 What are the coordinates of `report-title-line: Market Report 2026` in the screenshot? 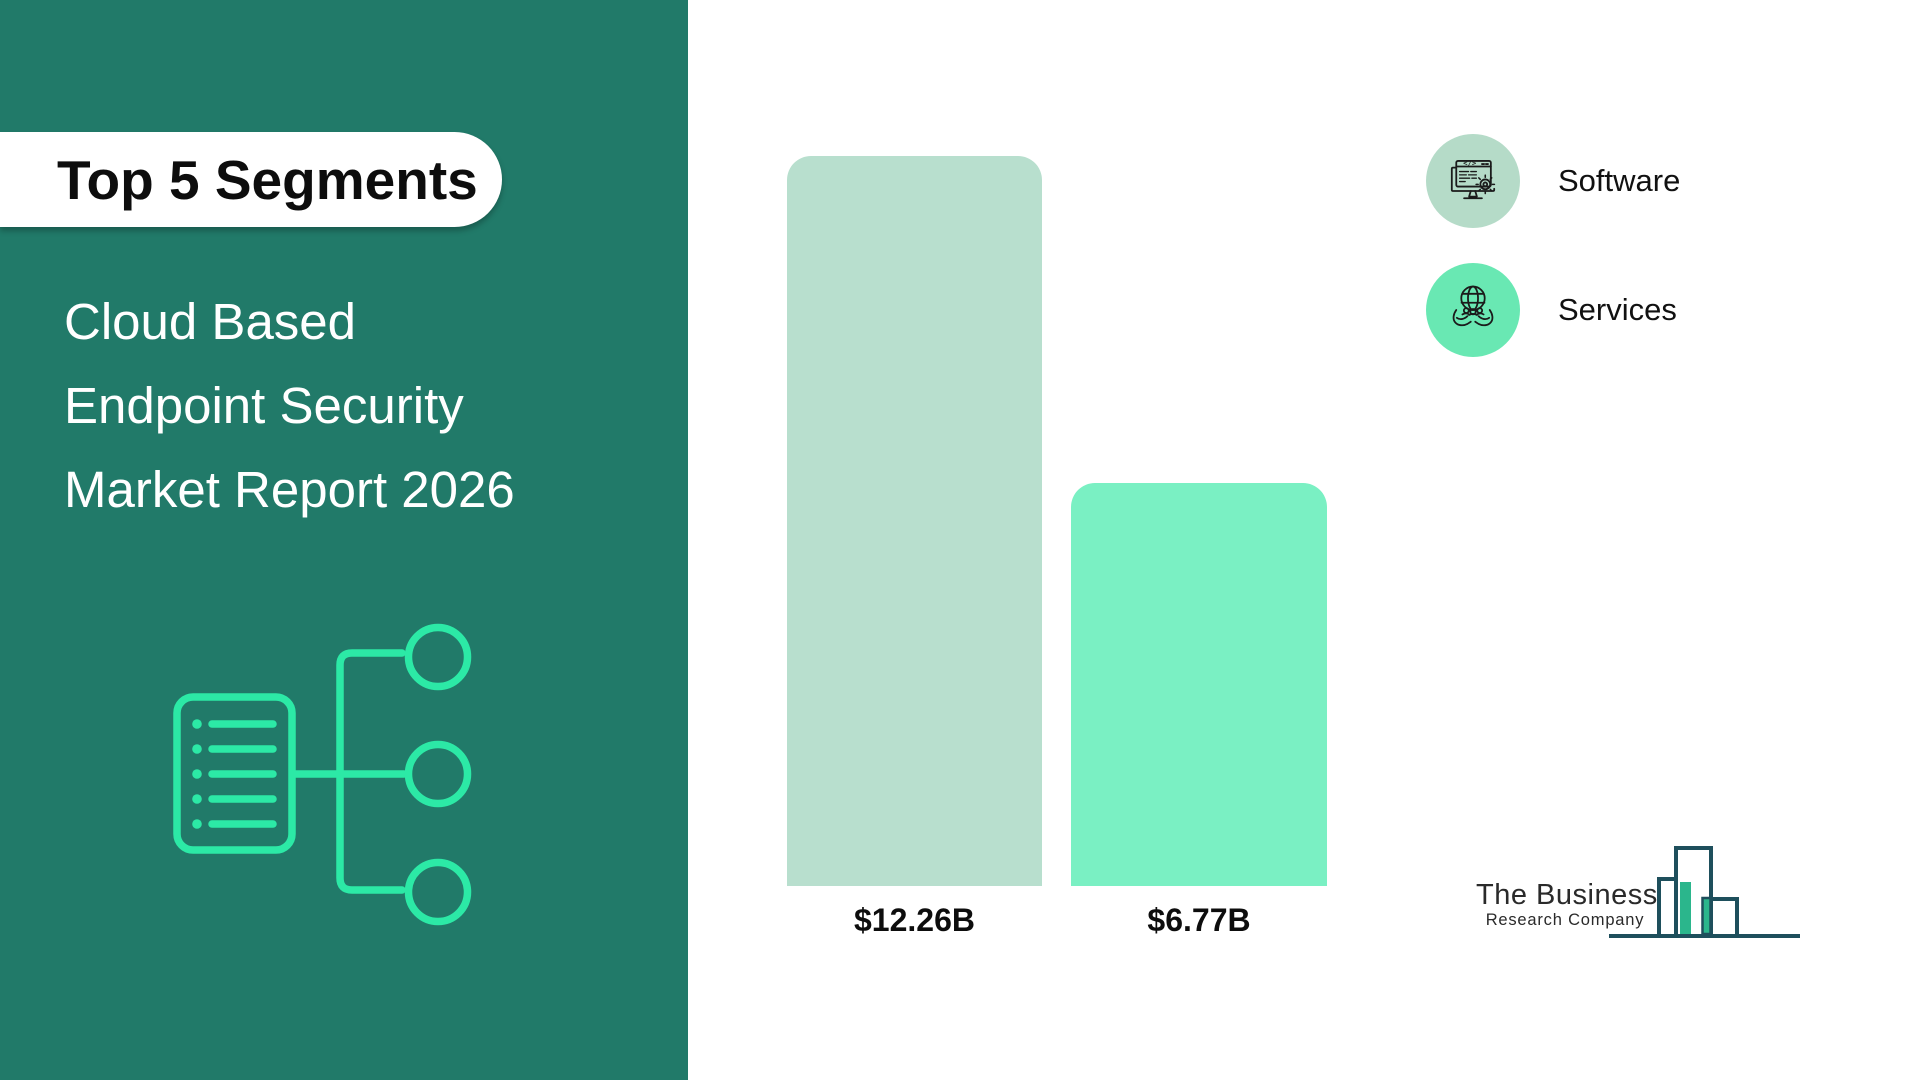 It's located at (289, 489).